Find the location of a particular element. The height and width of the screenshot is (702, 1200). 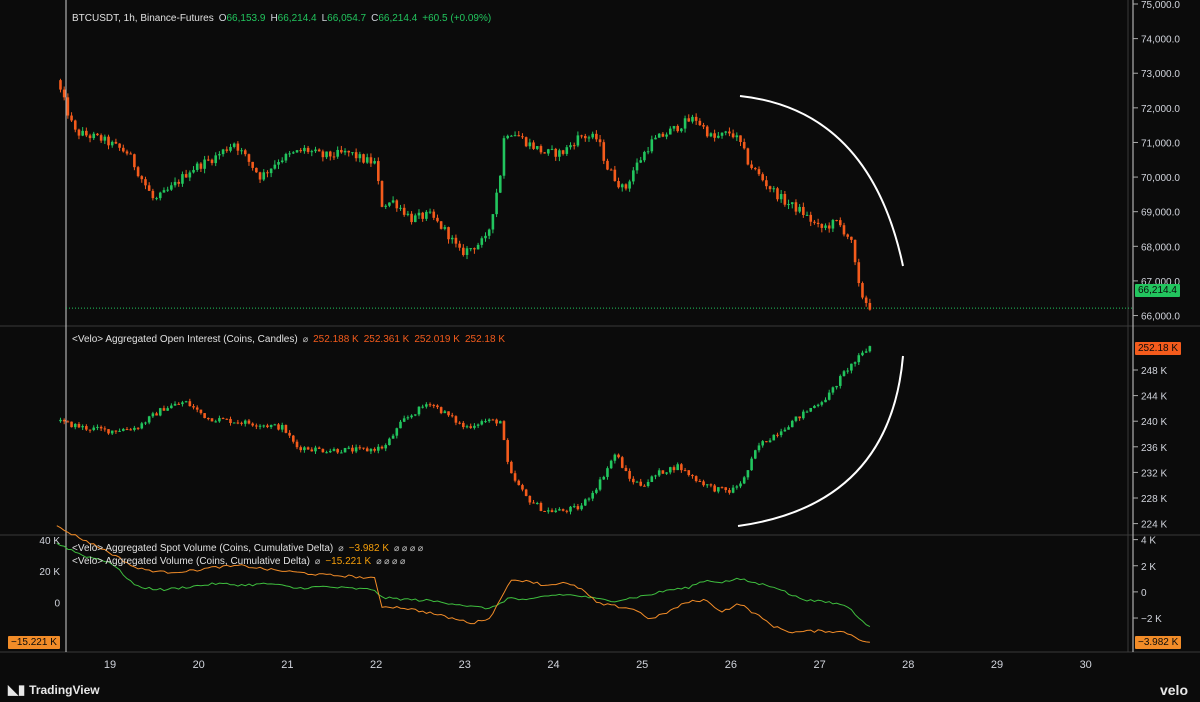

price-y-tick-label: 66,000.0 is located at coordinates (1160, 317).